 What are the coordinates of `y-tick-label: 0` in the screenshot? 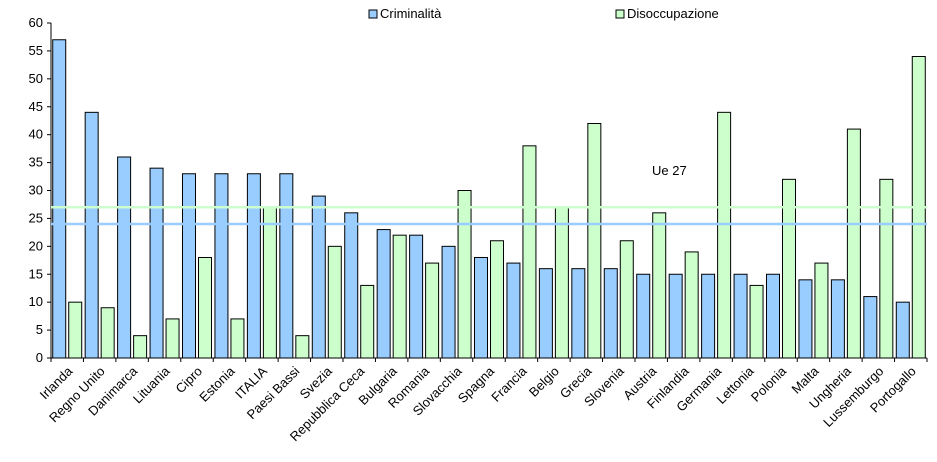 It's located at (39, 357).